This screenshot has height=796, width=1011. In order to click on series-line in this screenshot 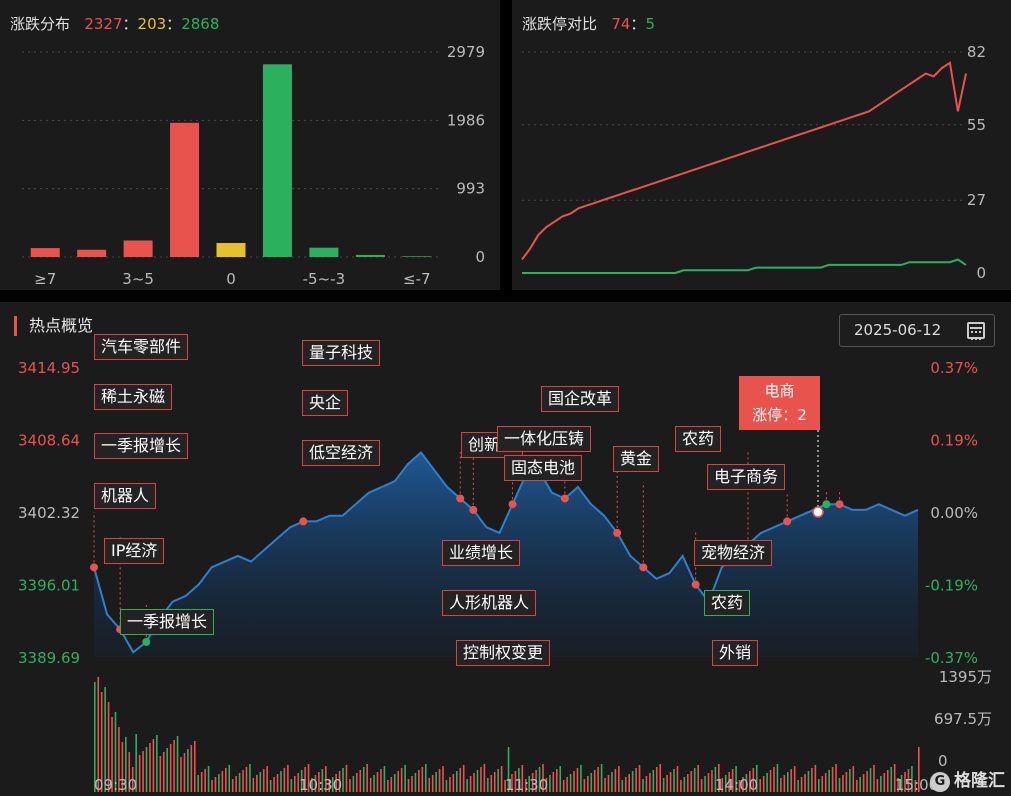, I will do `click(744, 266)`.